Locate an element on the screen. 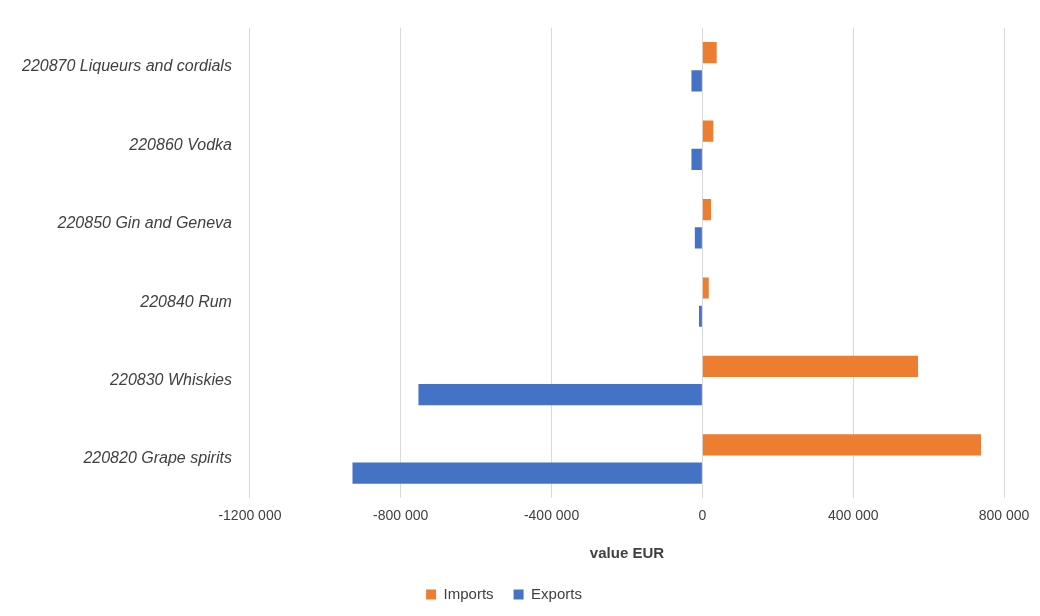 The width and height of the screenshot is (1040, 616). x-tick-label: -400 000 is located at coordinates (551, 515).